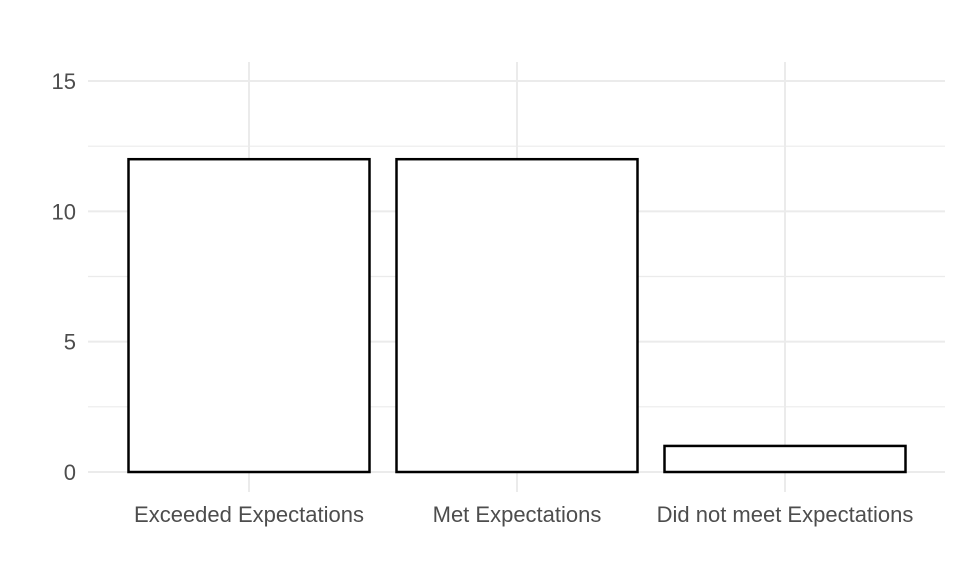 Image resolution: width=960 pixels, height=576 pixels. I want to click on x-tick-label: Met Expectations, so click(517, 514).